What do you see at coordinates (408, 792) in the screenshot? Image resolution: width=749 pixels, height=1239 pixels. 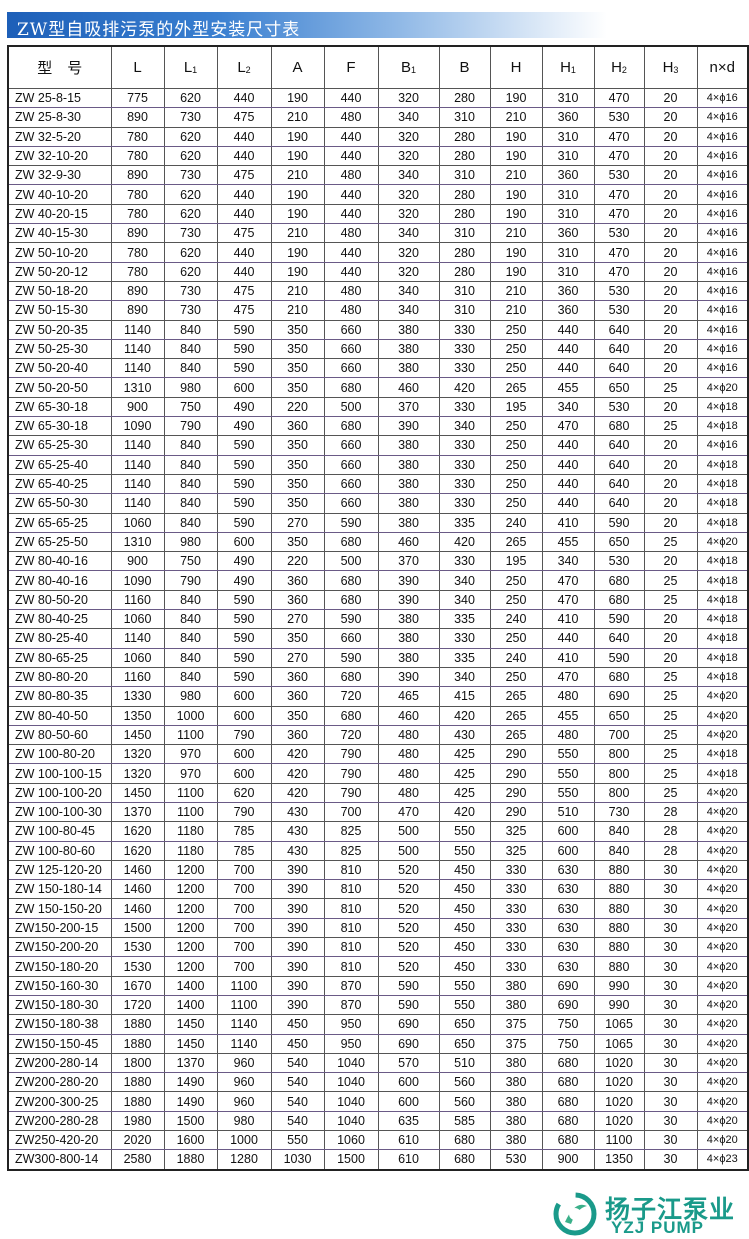 I see `table-cell: 480` at bounding box center [408, 792].